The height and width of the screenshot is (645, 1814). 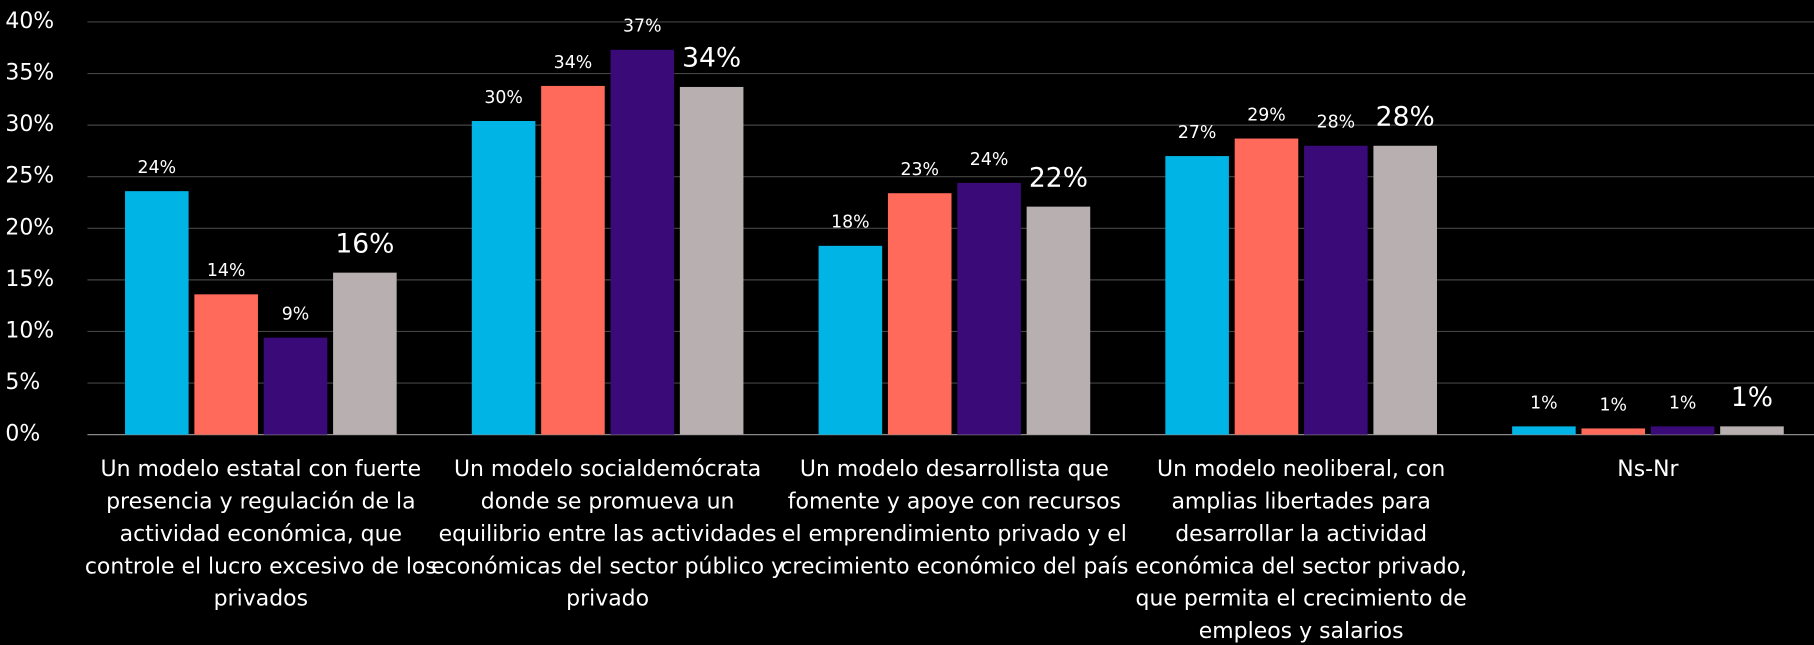 I want to click on y-tick-label: 30%, so click(x=29, y=124).